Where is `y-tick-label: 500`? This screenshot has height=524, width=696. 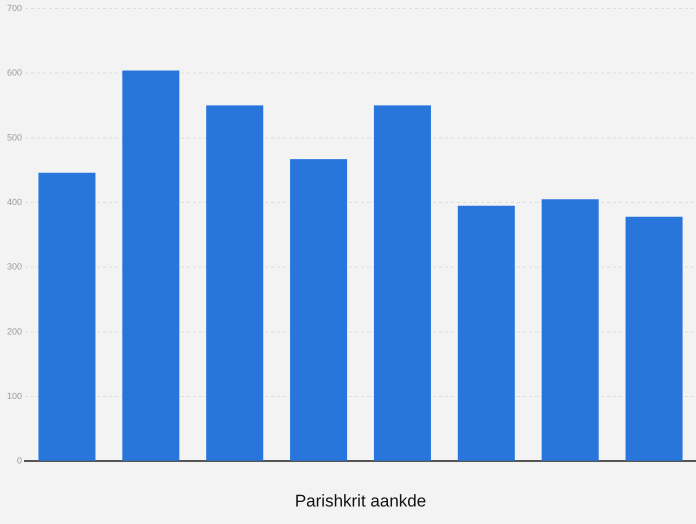
y-tick-label: 500 is located at coordinates (14, 137).